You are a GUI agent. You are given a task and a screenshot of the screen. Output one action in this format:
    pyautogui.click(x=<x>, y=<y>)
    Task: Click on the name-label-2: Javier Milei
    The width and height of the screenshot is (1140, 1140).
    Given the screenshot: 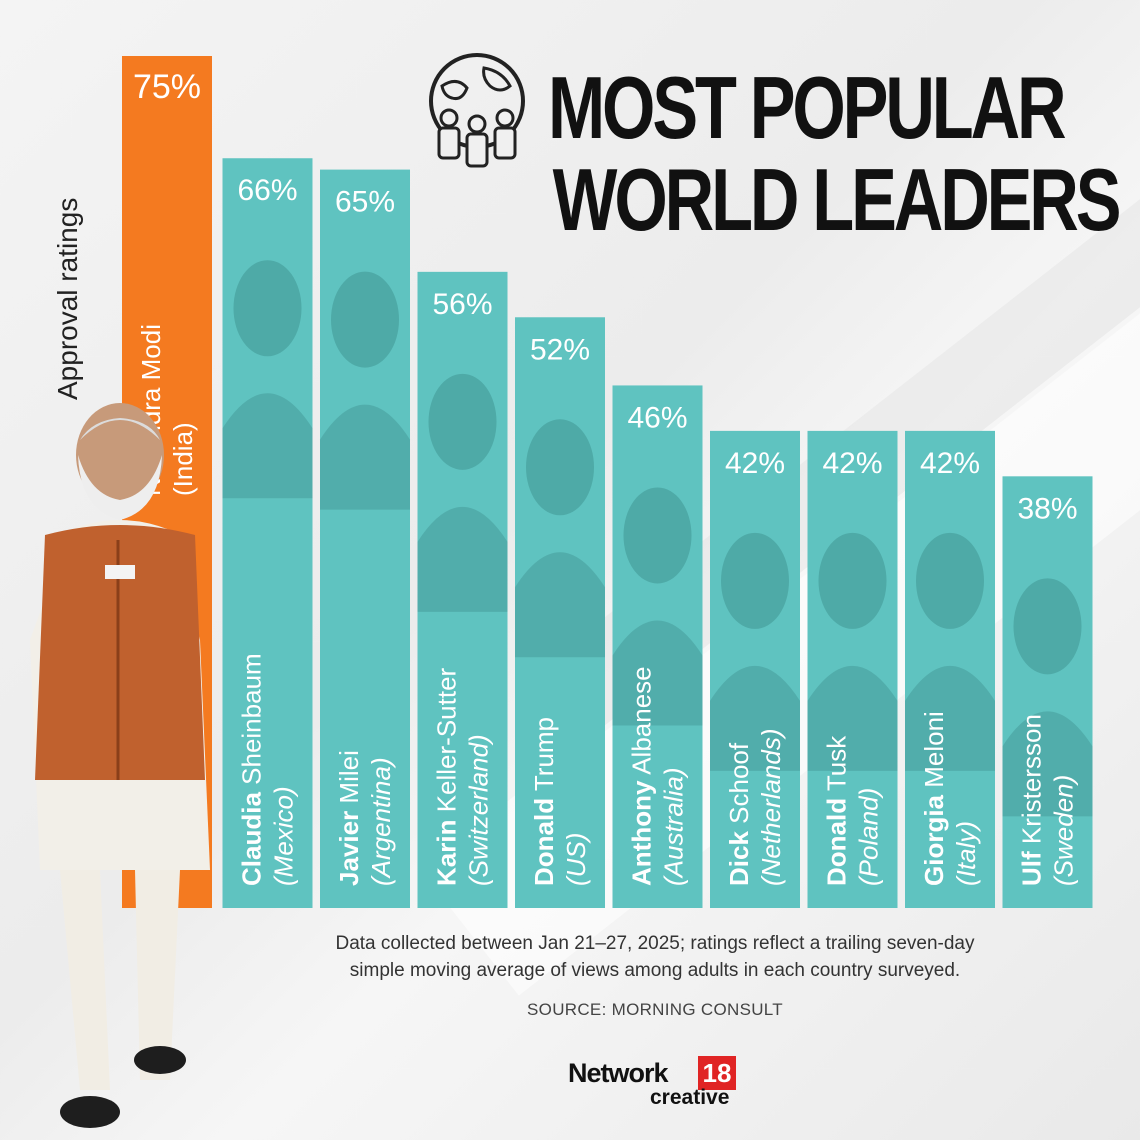 What is the action you would take?
    pyautogui.click(x=349, y=818)
    